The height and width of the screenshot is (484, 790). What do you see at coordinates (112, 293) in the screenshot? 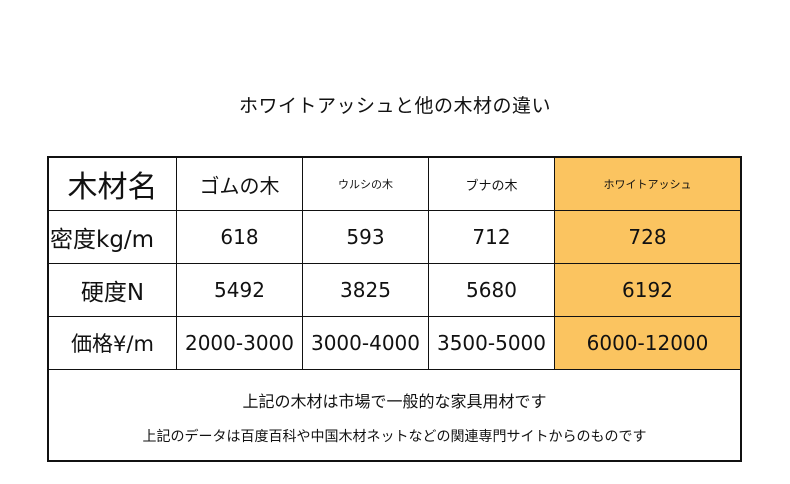
I see `row-label-hardness: 硬度N` at bounding box center [112, 293].